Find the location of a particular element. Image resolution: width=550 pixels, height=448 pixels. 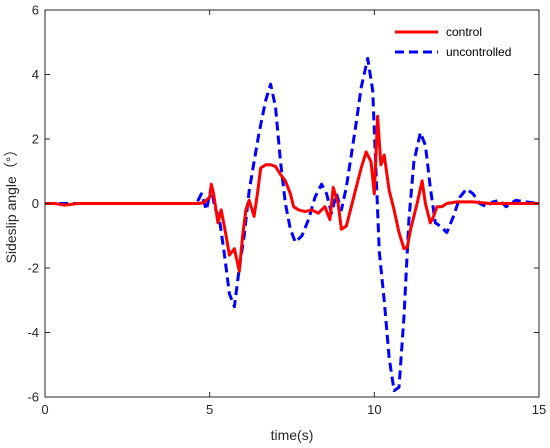

x-tick-label: 10 is located at coordinates (374, 409).